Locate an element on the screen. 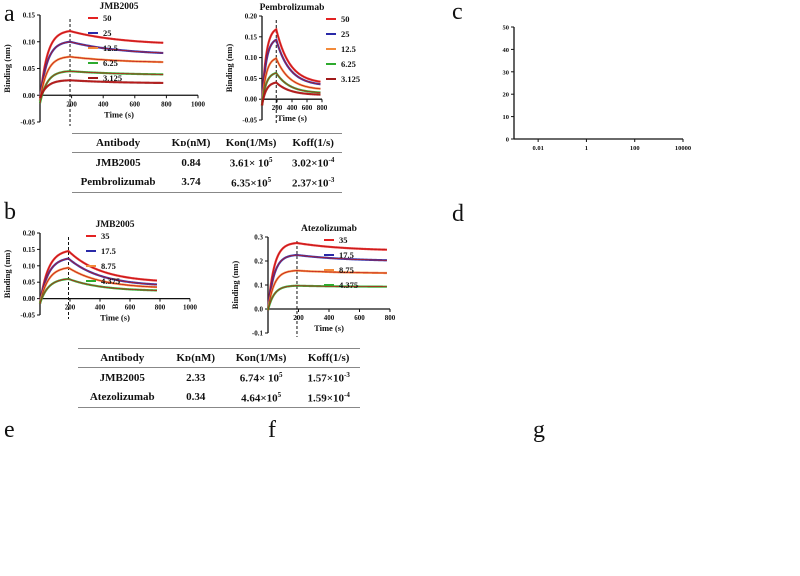 The height and width of the screenshot is (576, 800). x-tick-label: 0.01 is located at coordinates (537, 148).